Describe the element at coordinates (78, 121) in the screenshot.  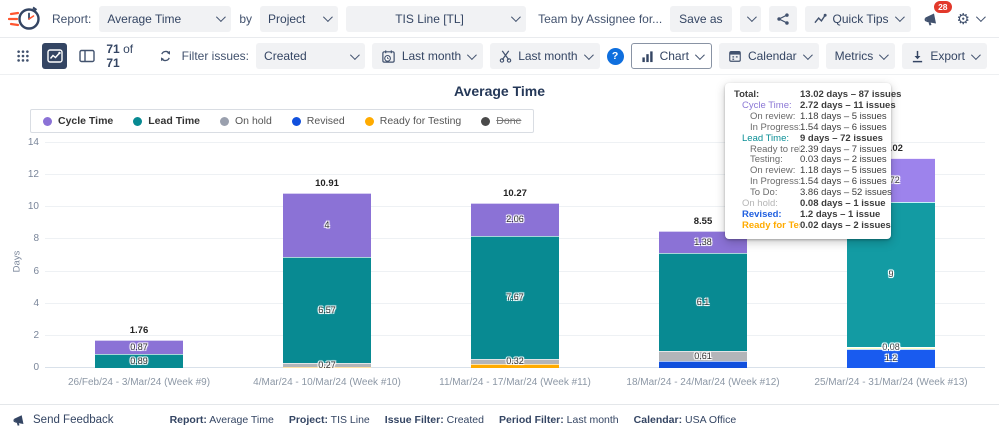
I see `legend-item-cycle-time: Cycle Time` at that location.